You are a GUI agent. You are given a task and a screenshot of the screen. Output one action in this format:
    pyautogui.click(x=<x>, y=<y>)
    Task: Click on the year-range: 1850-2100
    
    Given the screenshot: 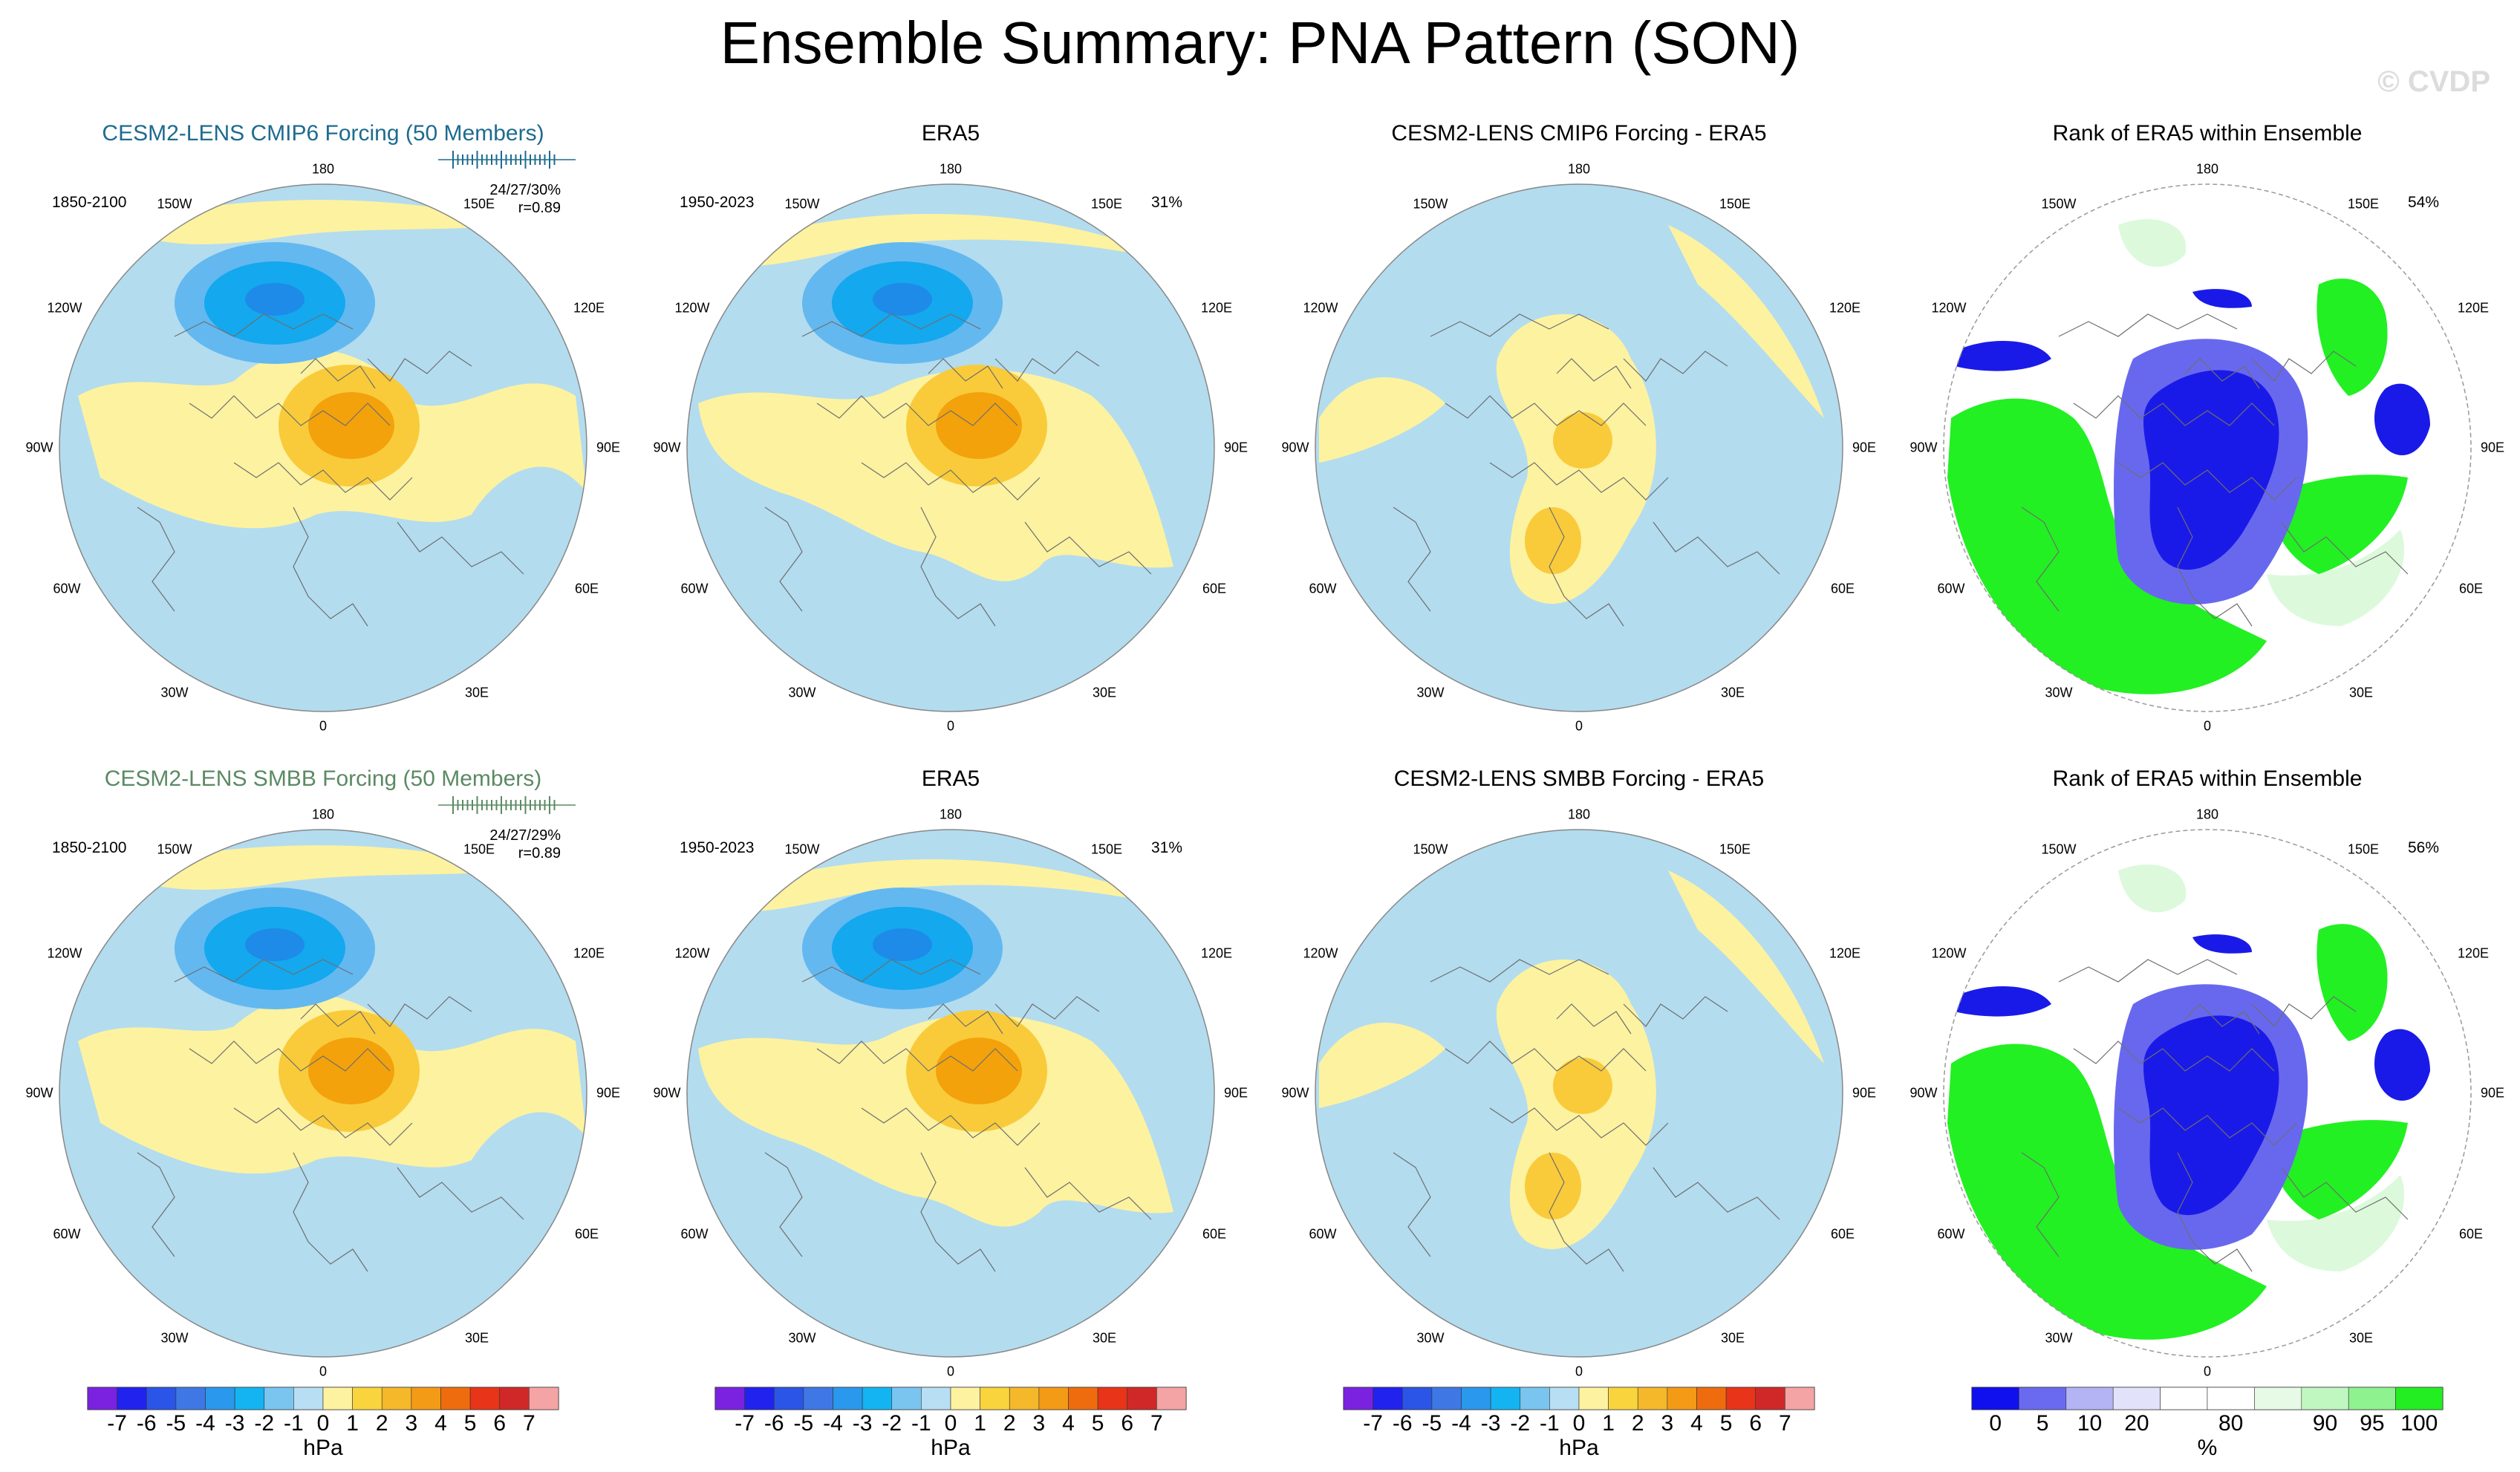 What is the action you would take?
    pyautogui.click(x=89, y=847)
    